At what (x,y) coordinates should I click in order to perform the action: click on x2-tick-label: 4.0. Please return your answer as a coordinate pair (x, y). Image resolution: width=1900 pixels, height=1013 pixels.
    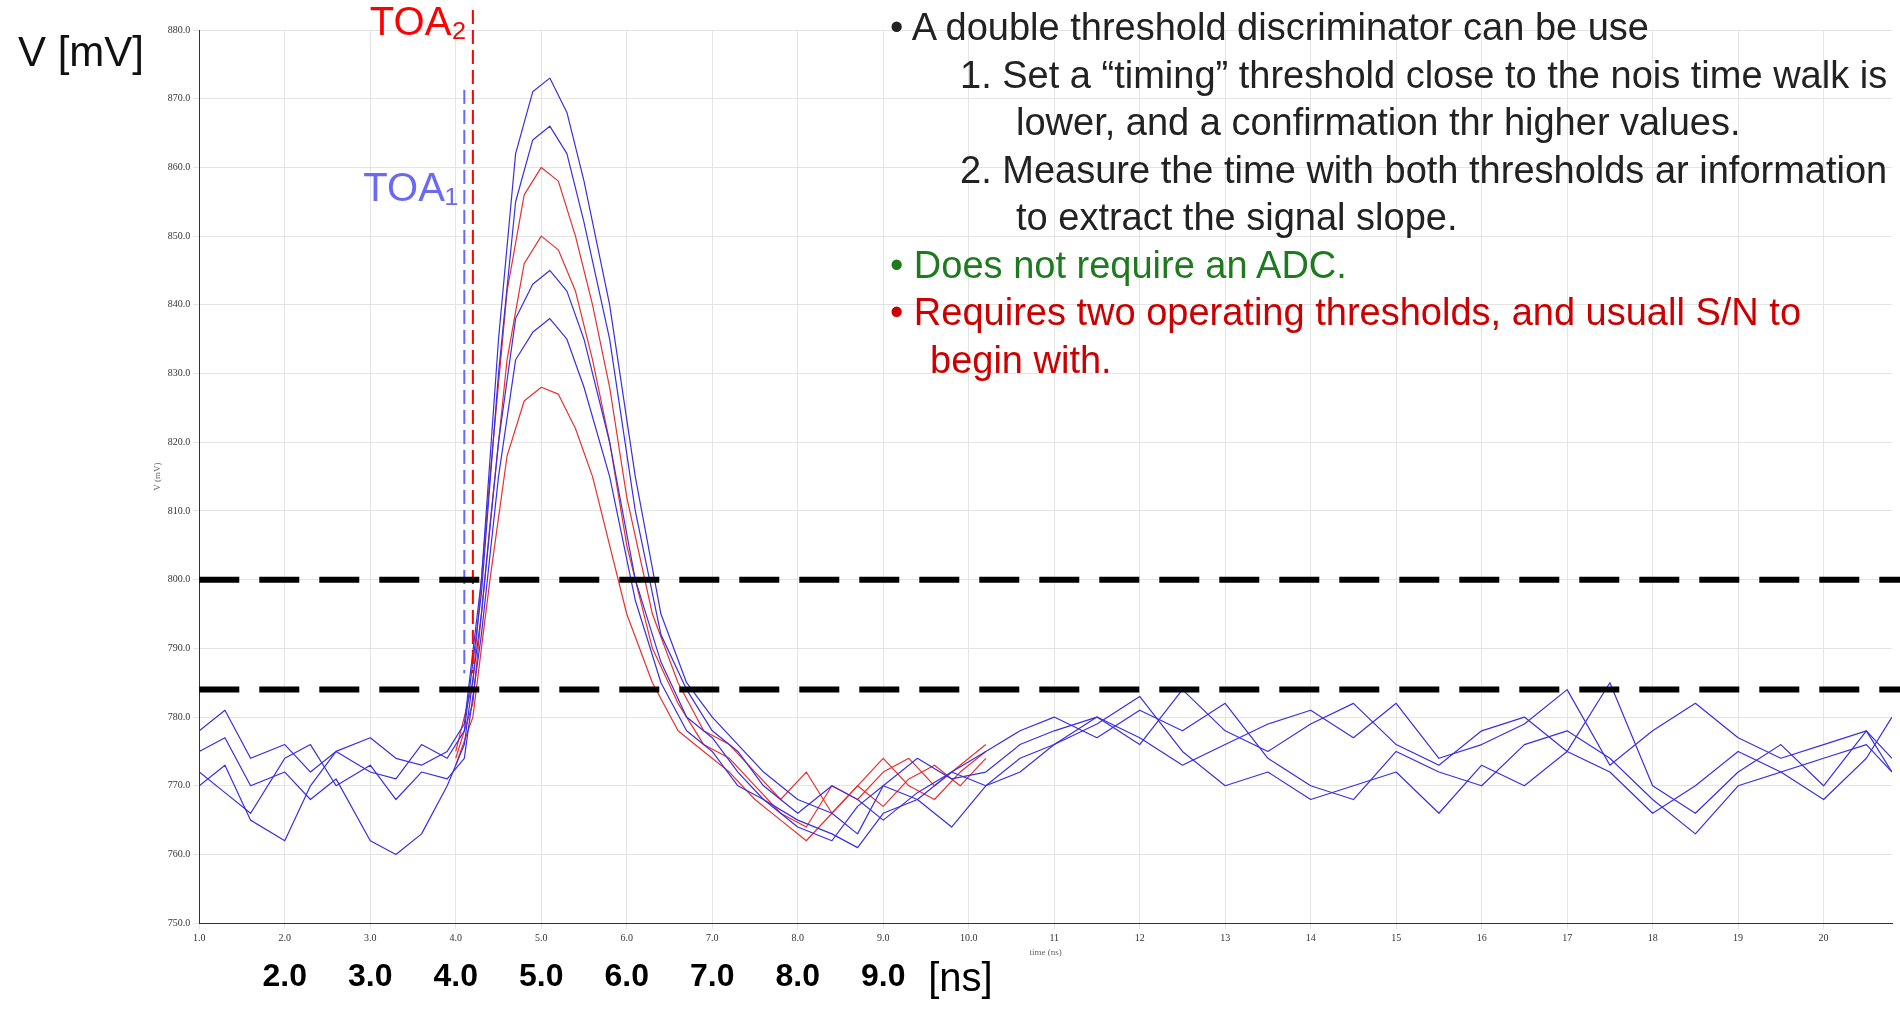
    Looking at the image, I should click on (456, 975).